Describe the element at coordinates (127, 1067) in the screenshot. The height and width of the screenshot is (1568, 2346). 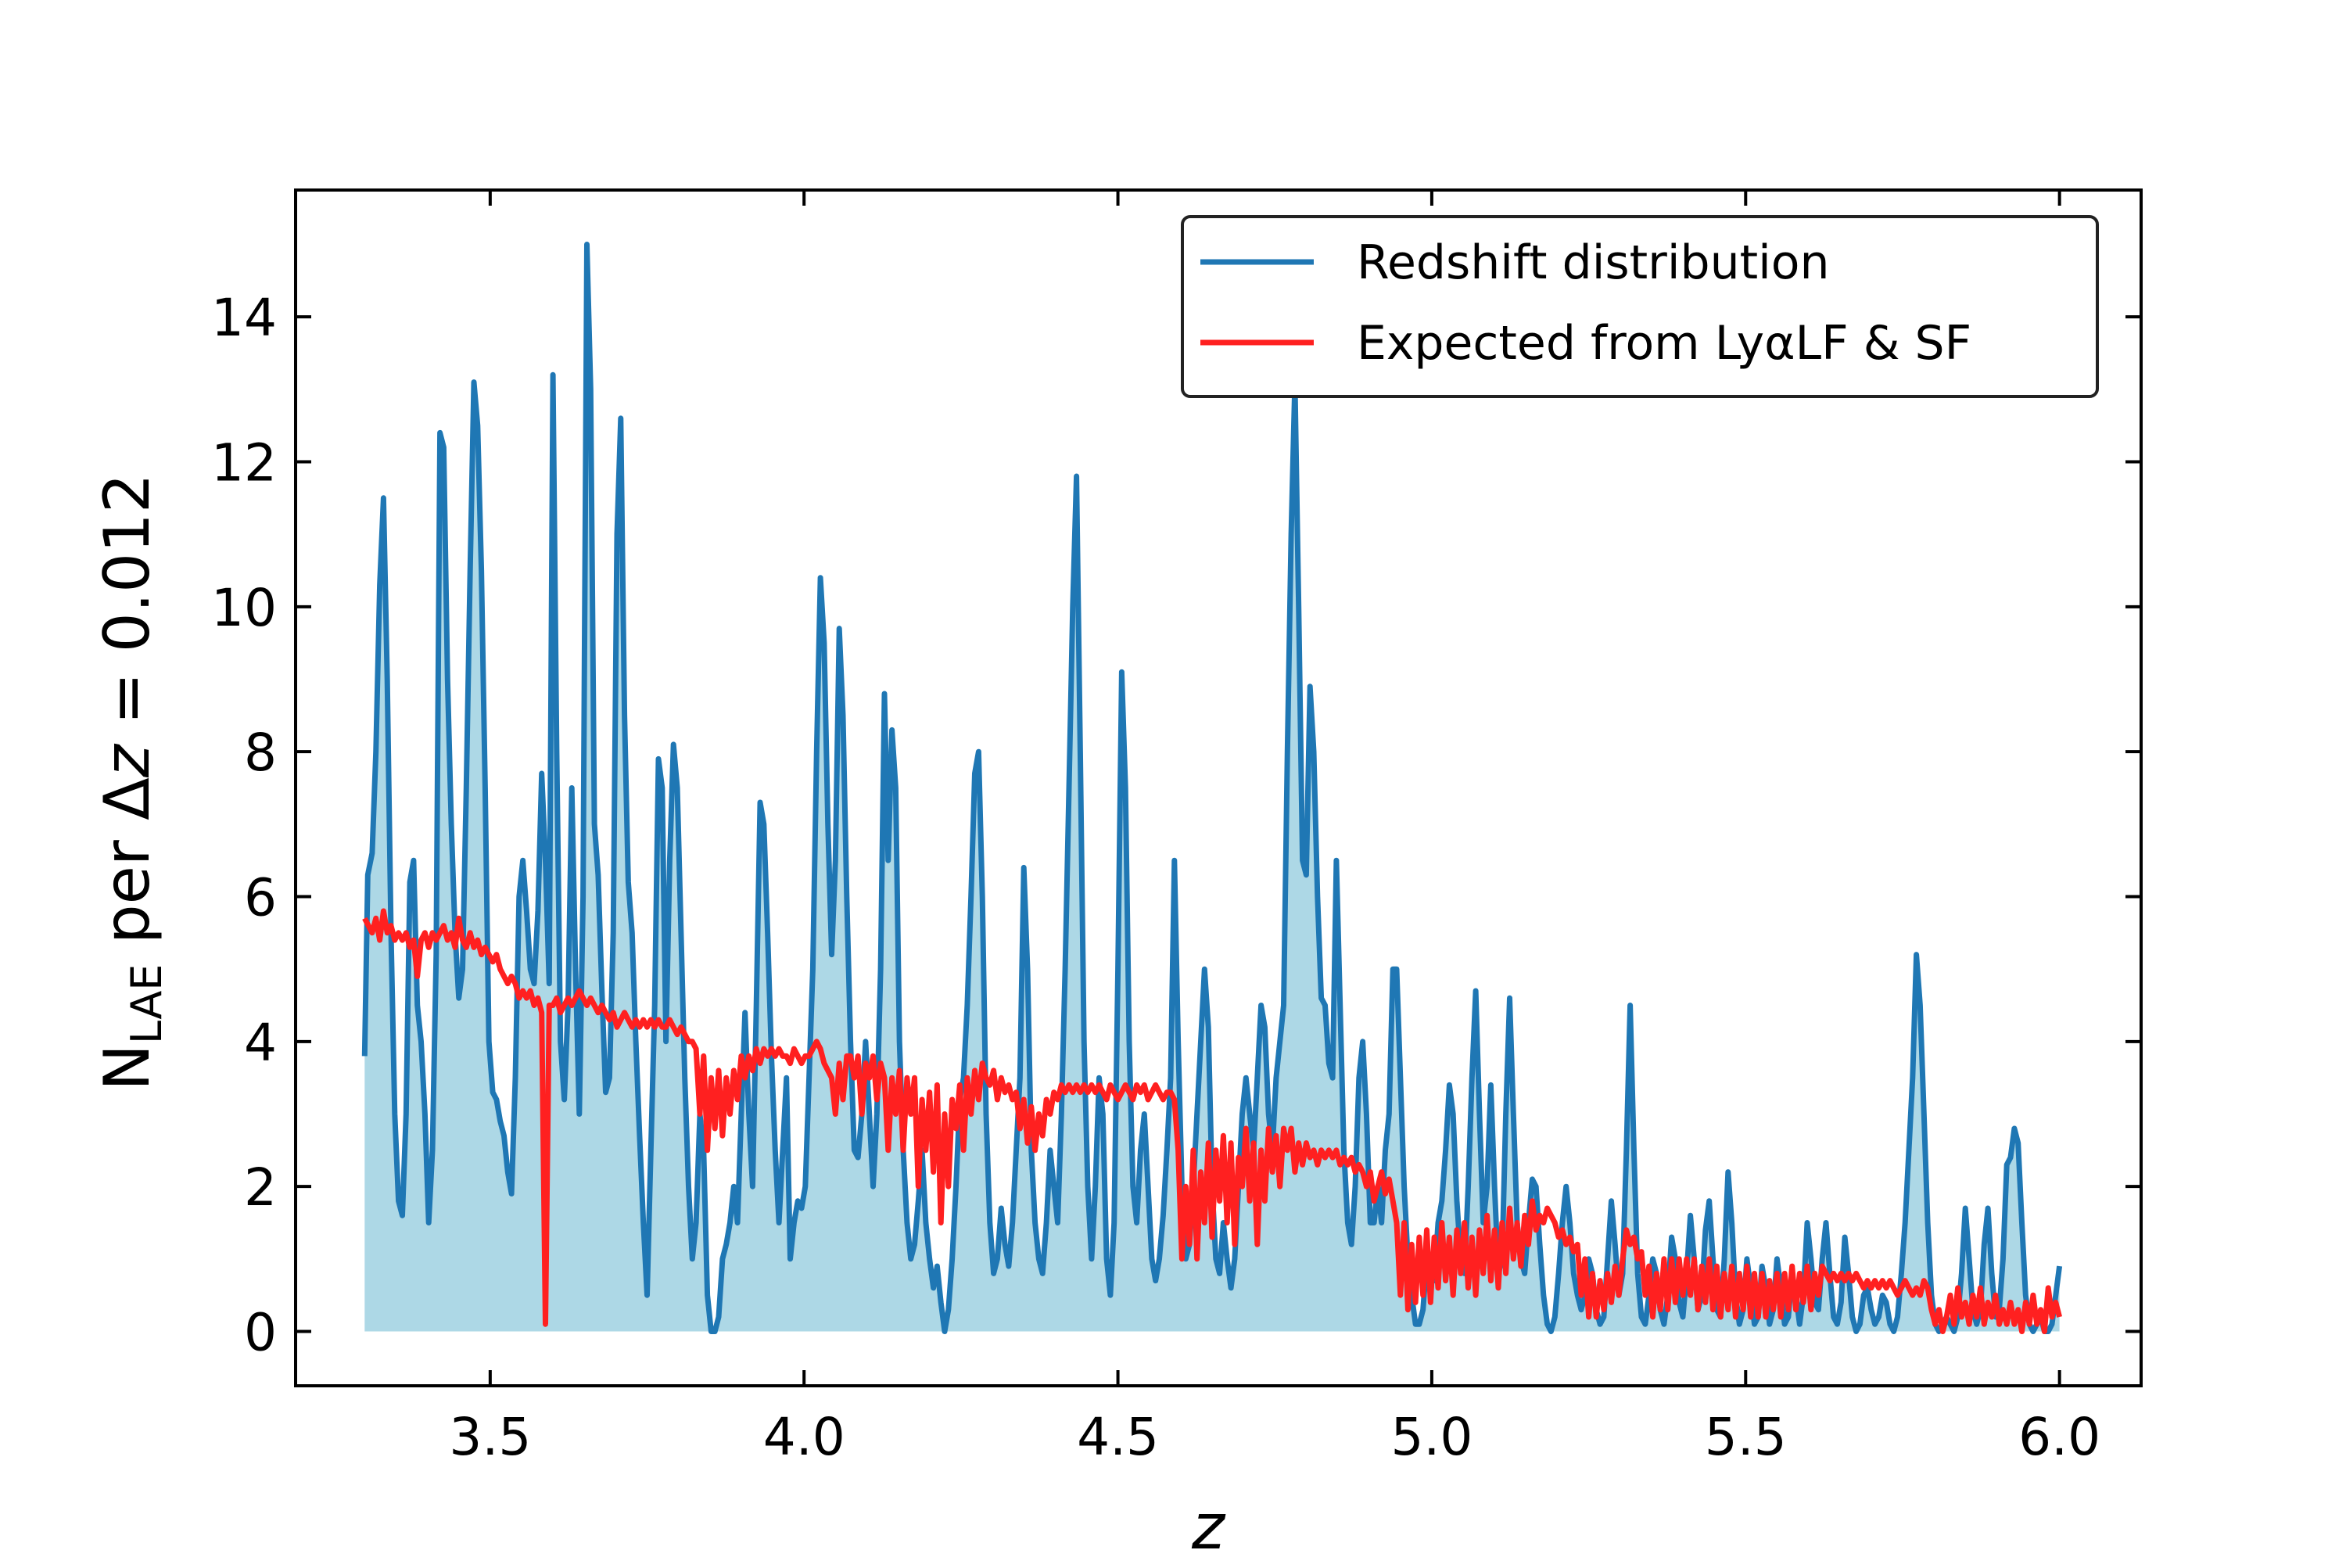
I see `y-label-prefix: N` at that location.